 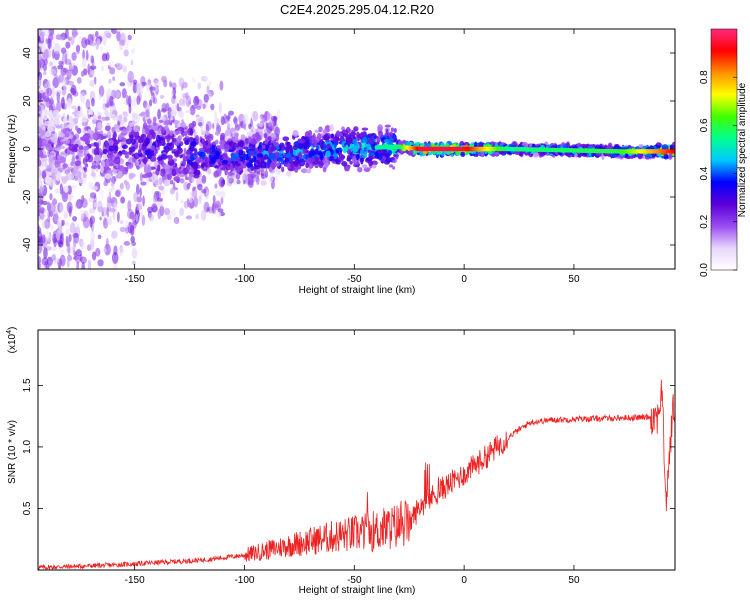 I want to click on x-tick-label: -50, so click(x=354, y=279).